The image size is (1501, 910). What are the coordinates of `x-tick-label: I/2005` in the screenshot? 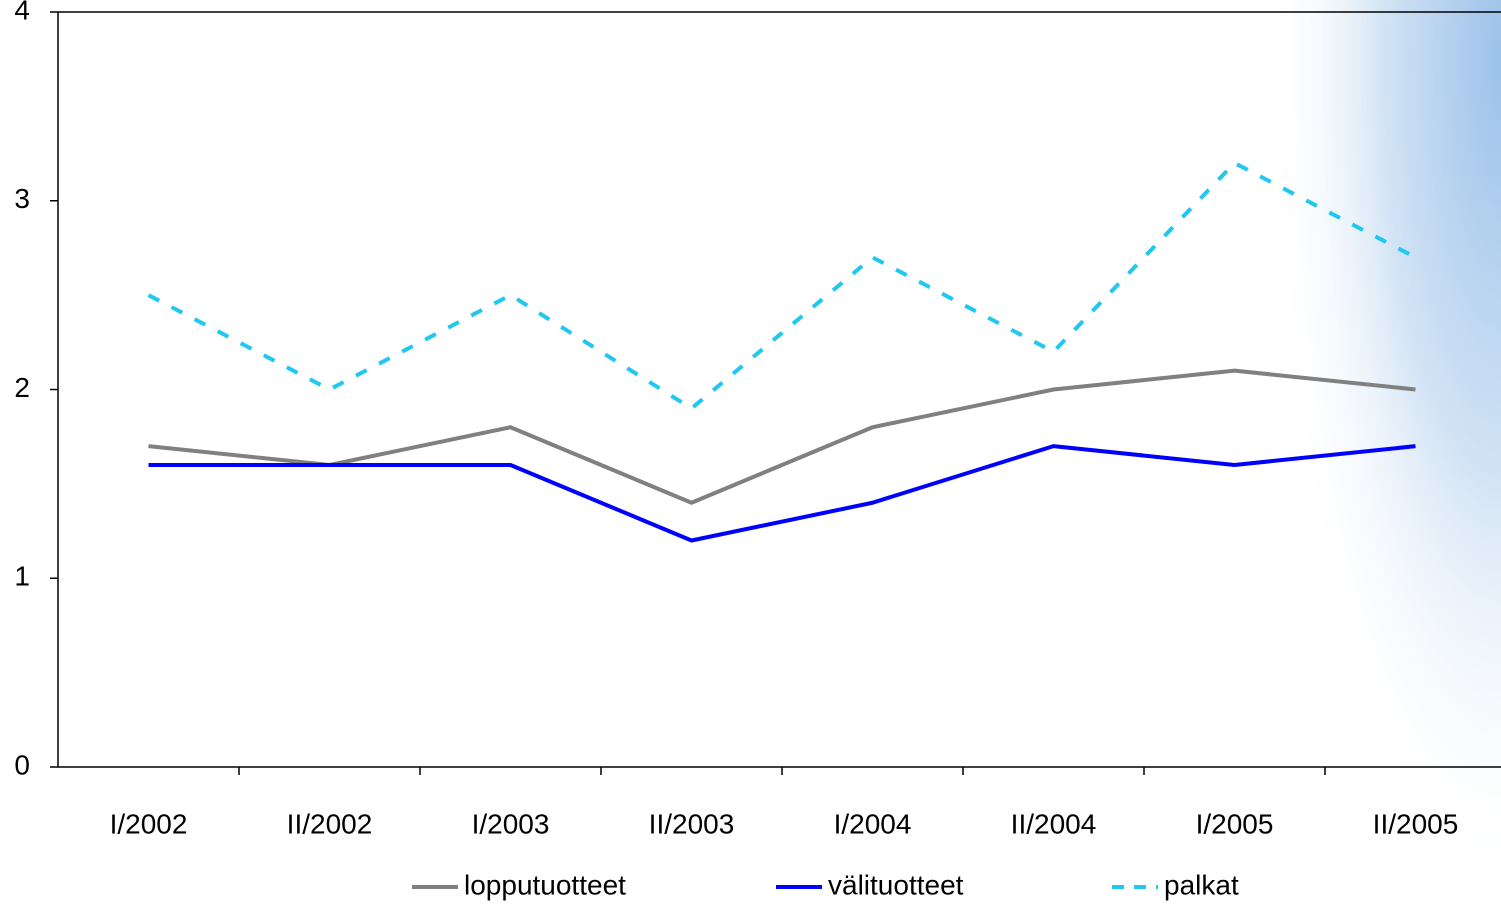 It's located at (1235, 823).